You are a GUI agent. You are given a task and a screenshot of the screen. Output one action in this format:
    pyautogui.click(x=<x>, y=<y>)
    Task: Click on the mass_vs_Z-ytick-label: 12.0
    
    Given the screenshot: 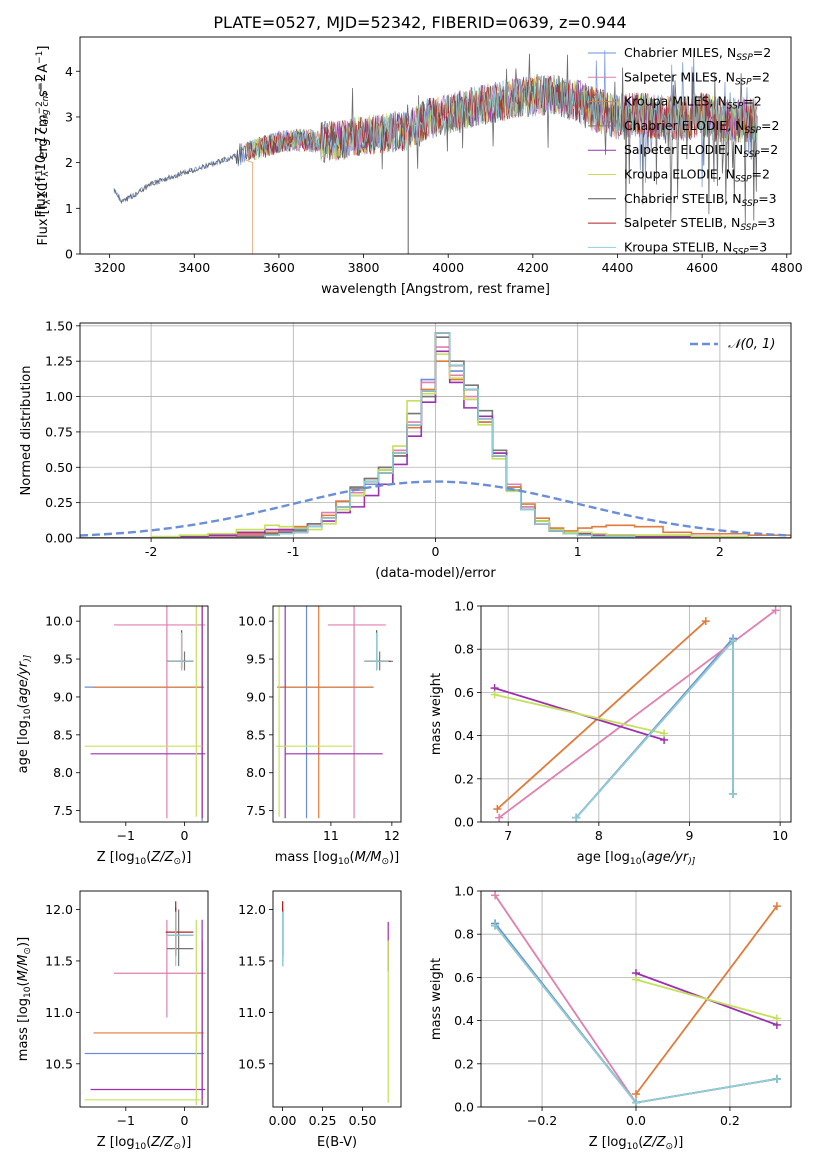 What is the action you would take?
    pyautogui.click(x=59, y=909)
    